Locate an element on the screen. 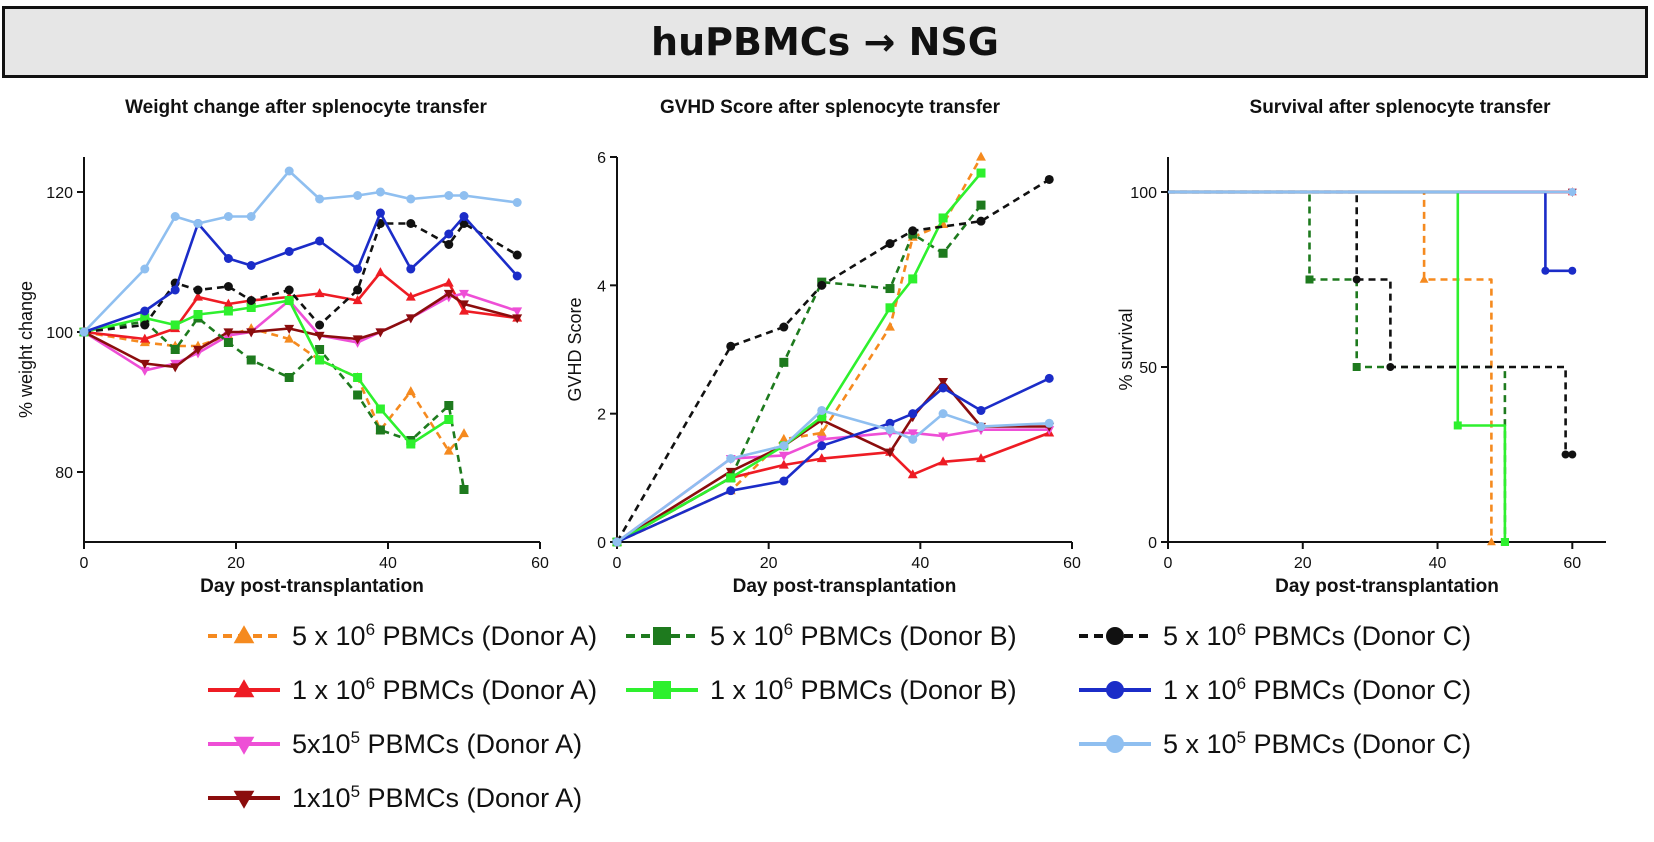 The width and height of the screenshot is (1654, 842). gvhd-x-tick-label: 40 is located at coordinates (920, 563).